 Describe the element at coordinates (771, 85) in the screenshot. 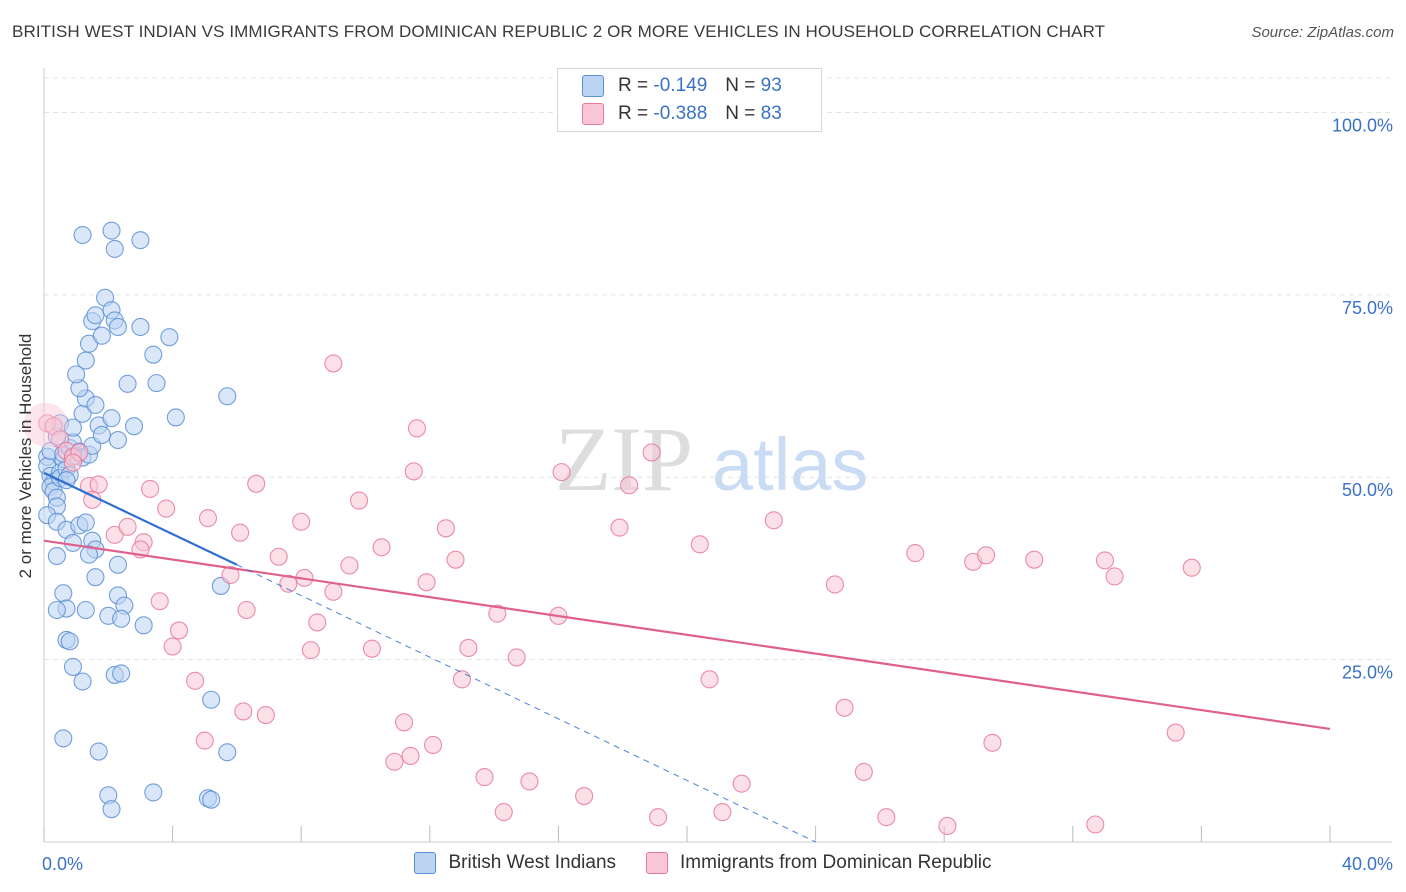

I see `legend-n-value-blue: 93` at that location.